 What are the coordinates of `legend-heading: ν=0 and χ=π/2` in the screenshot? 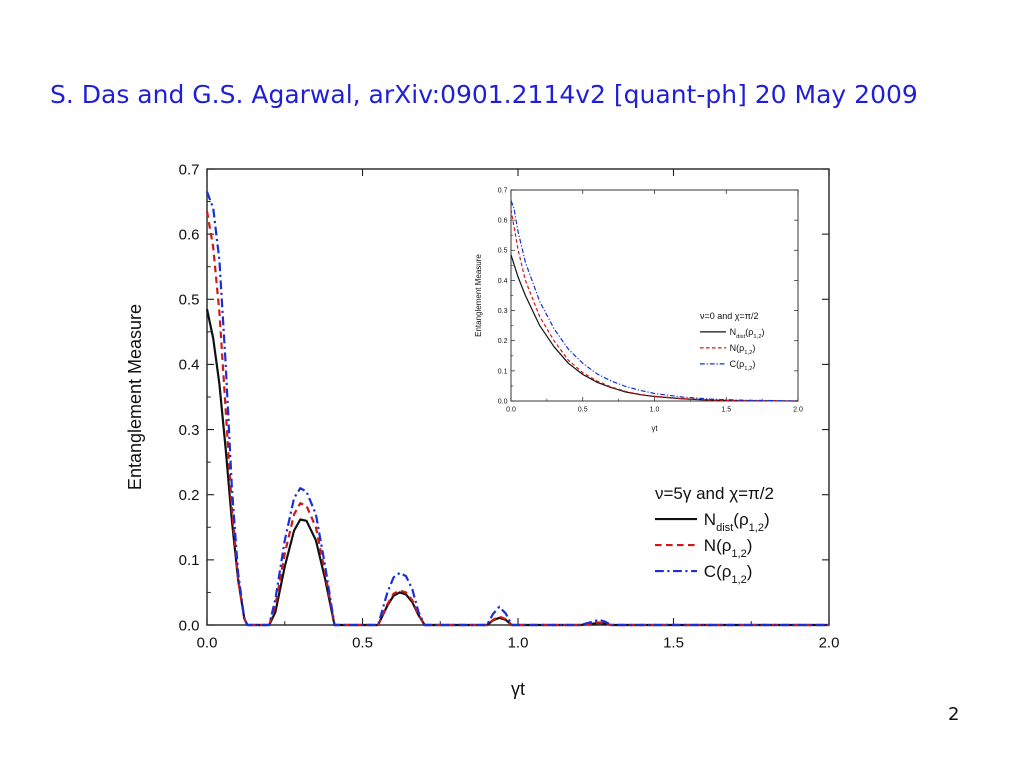 It's located at (729, 316).